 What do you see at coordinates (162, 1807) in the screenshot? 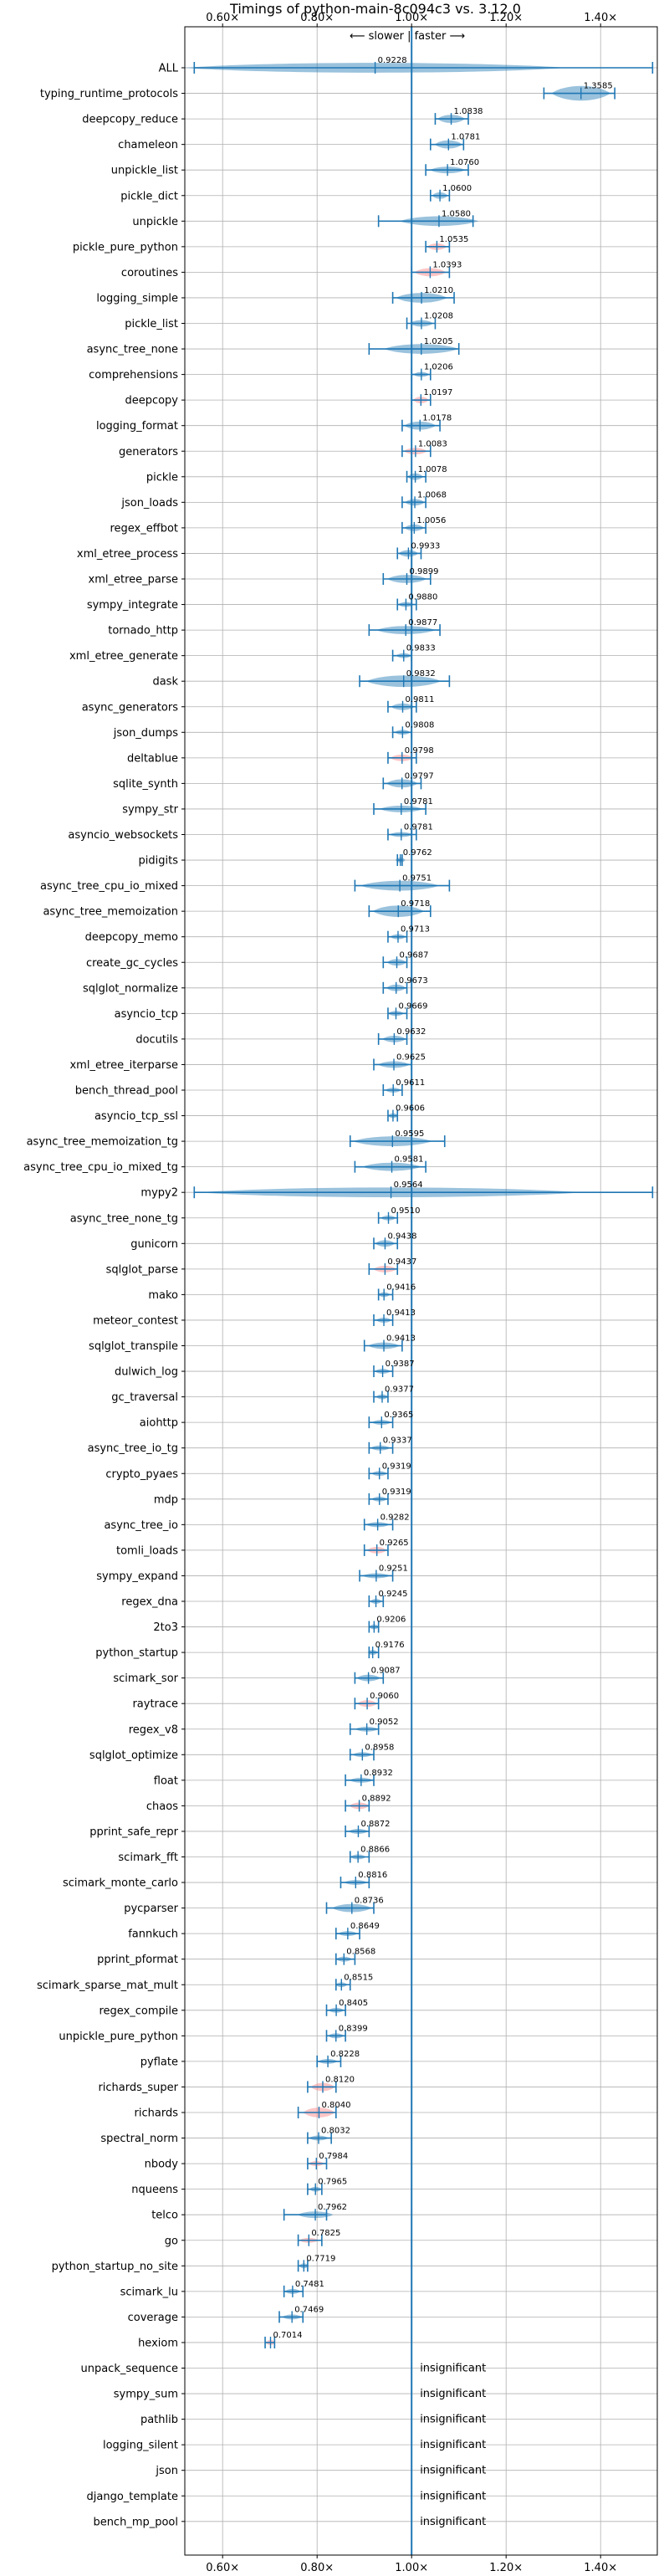
I see `benchmark-label: chaos` at bounding box center [162, 1807].